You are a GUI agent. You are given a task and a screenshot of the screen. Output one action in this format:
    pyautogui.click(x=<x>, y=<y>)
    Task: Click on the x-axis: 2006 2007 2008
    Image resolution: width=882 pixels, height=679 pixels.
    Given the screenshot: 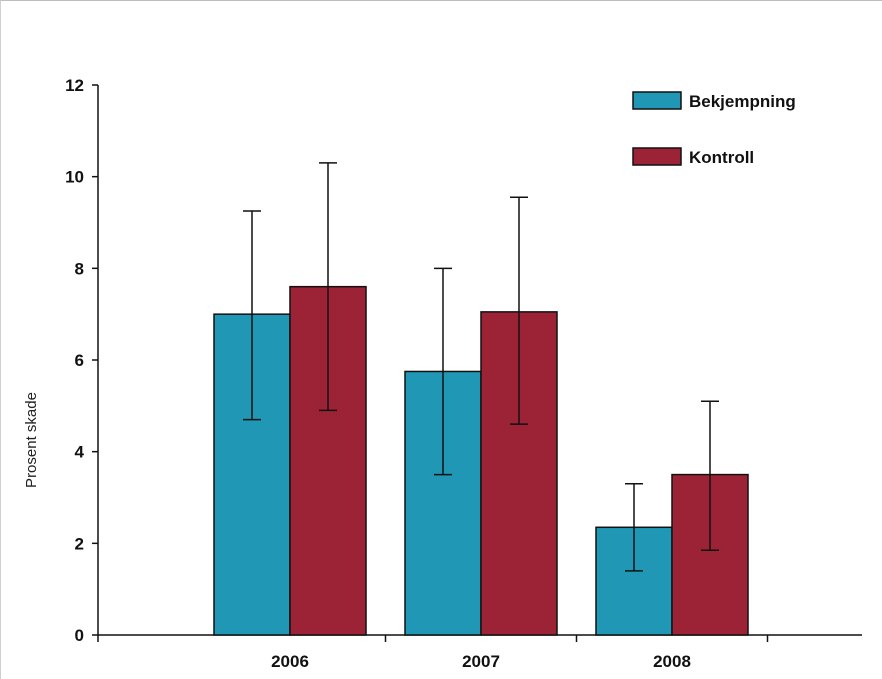 What is the action you would take?
    pyautogui.click(x=479, y=652)
    